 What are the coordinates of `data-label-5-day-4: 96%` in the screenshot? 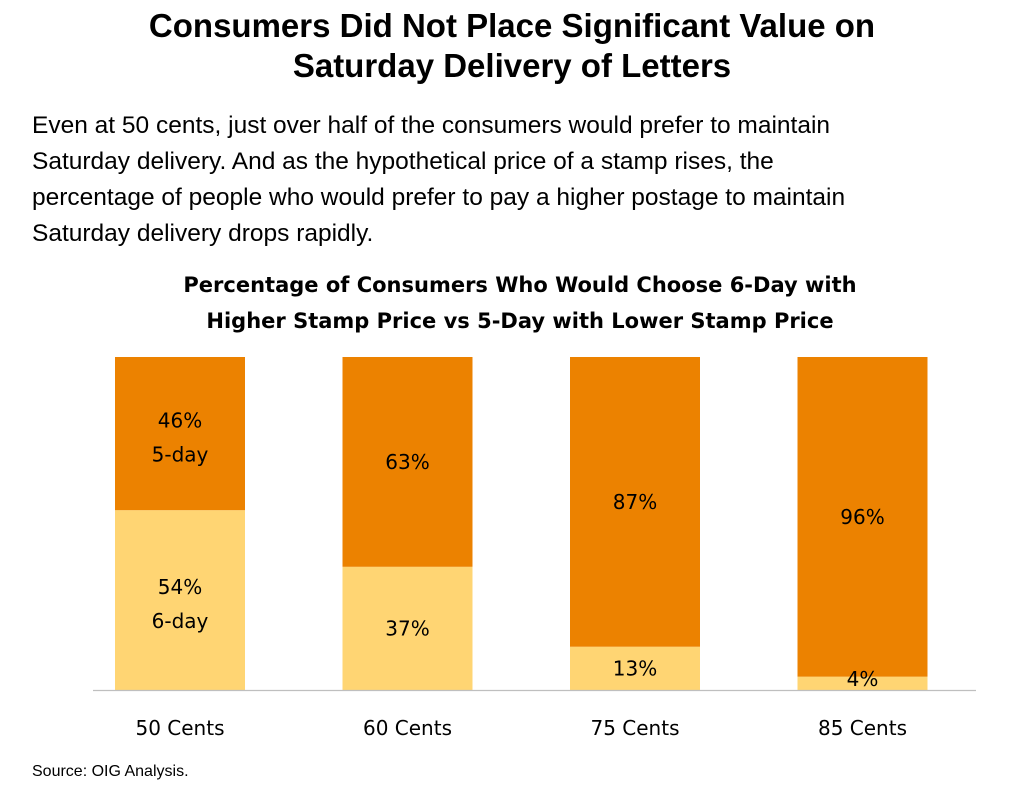 It's located at (862, 517).